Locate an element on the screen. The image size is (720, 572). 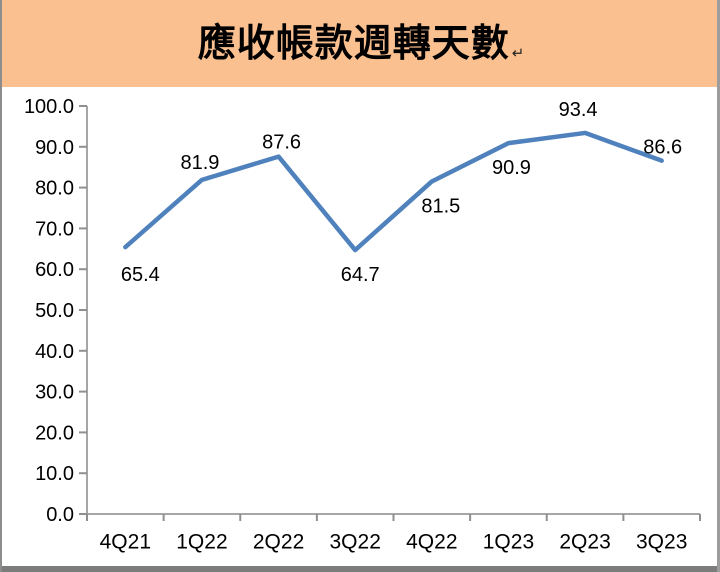
data-label: 65.4 is located at coordinates (140, 275).